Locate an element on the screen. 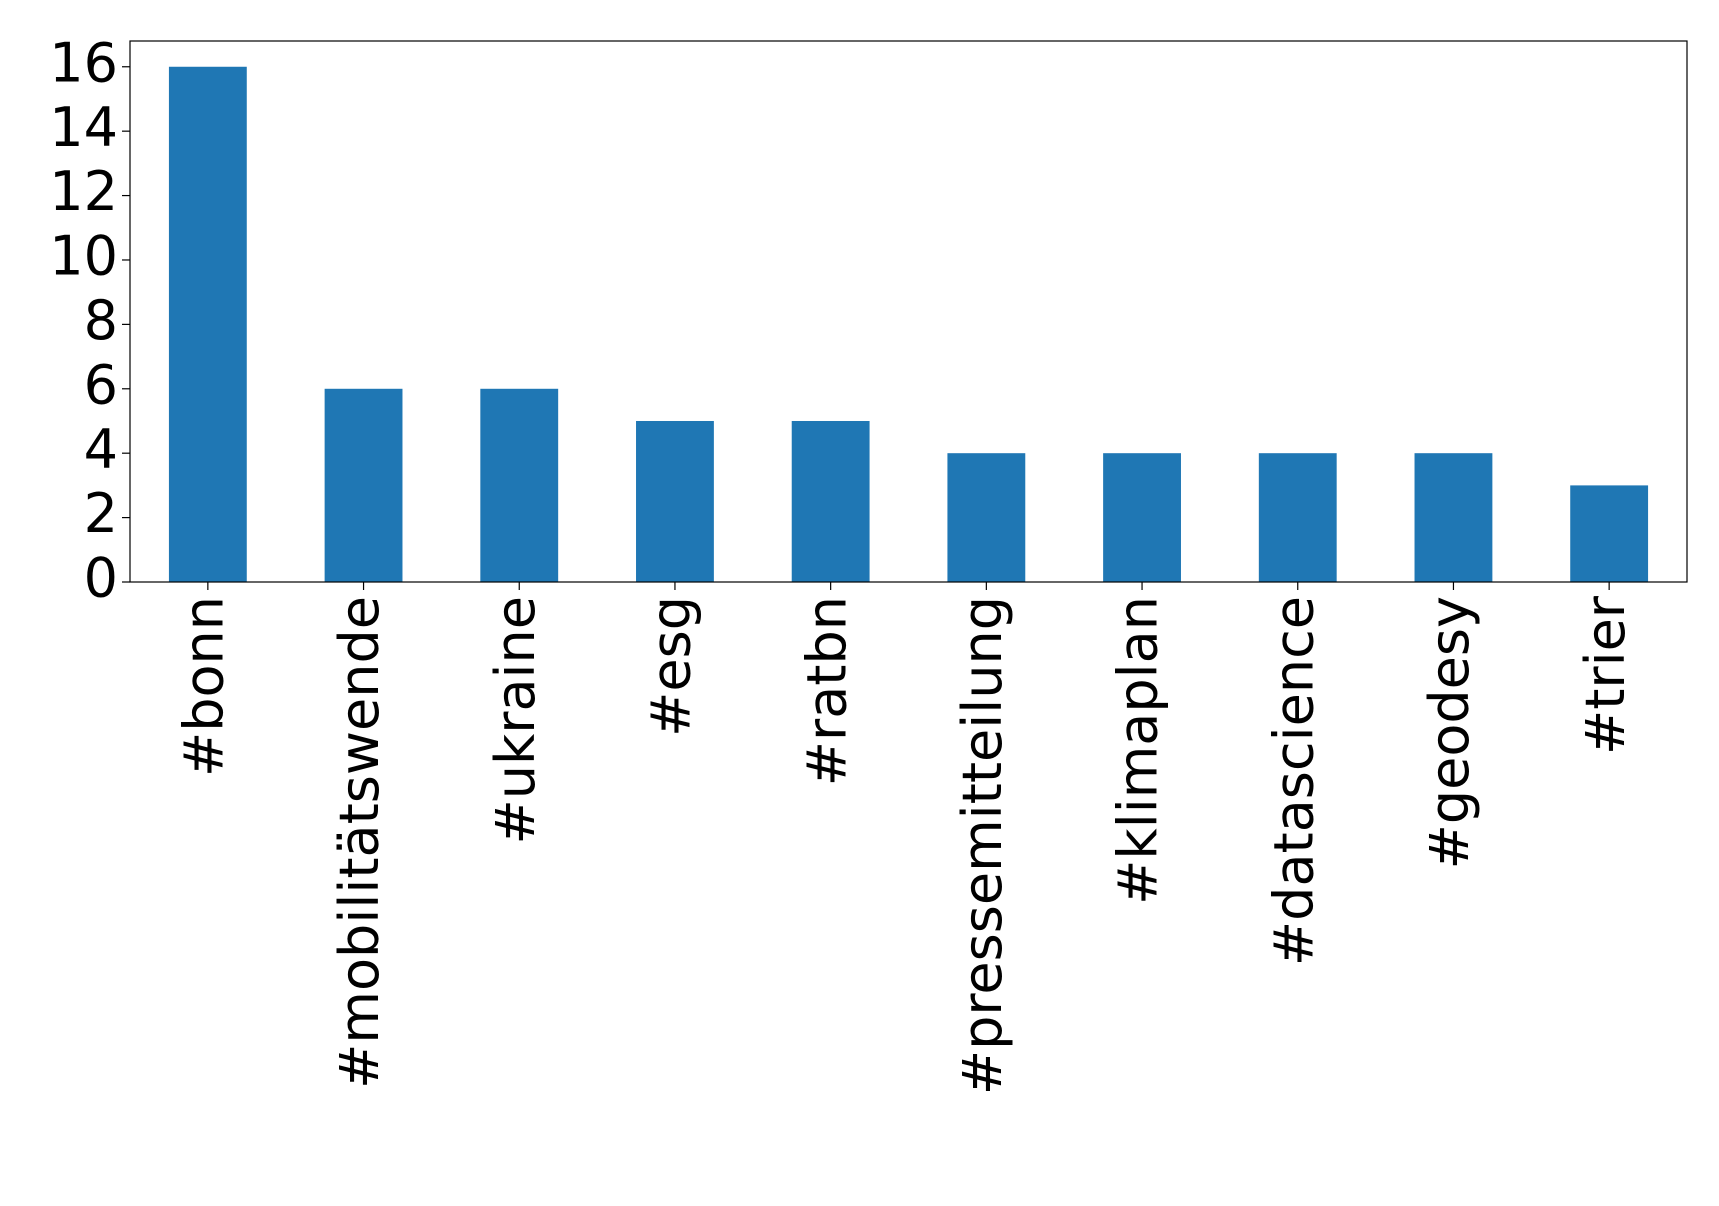  y-tick-label: 4 is located at coordinates (101, 449).